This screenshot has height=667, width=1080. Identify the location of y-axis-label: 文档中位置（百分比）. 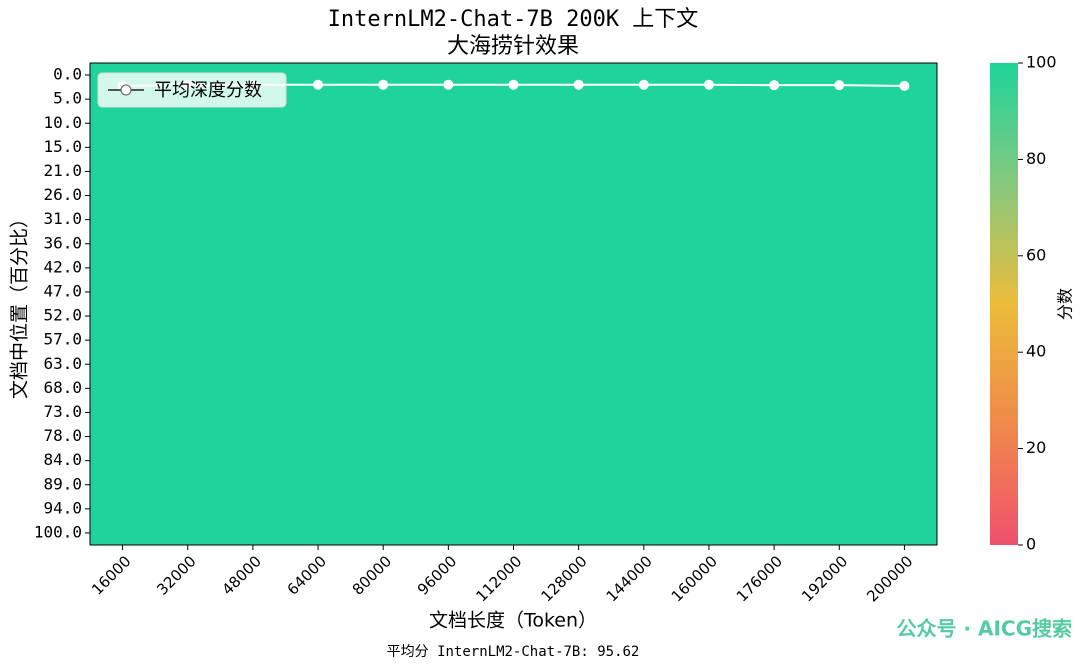
(20, 304).